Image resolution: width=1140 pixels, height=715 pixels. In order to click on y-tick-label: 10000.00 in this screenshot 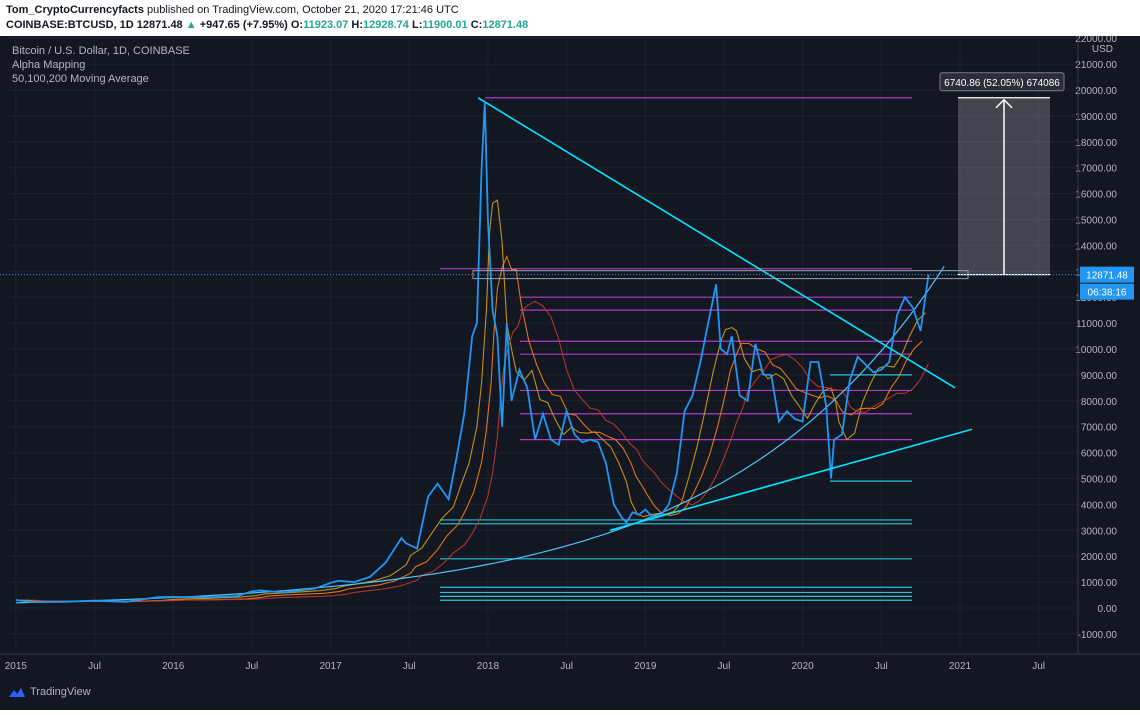, I will do `click(1096, 350)`.